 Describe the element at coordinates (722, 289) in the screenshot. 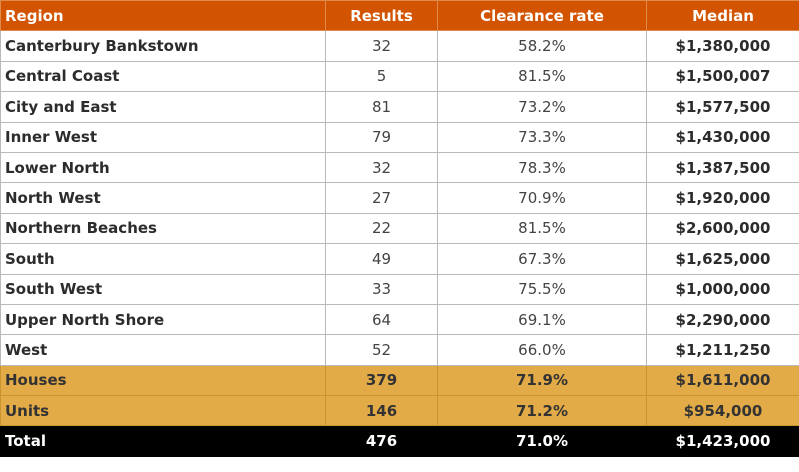

I see `cell-median: $1,000,000` at that location.